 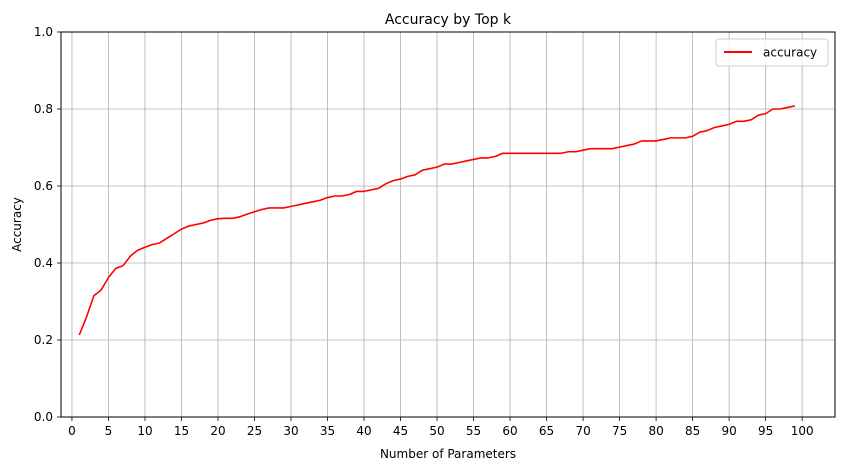 I want to click on x-tick-label: 30, so click(x=290, y=431).